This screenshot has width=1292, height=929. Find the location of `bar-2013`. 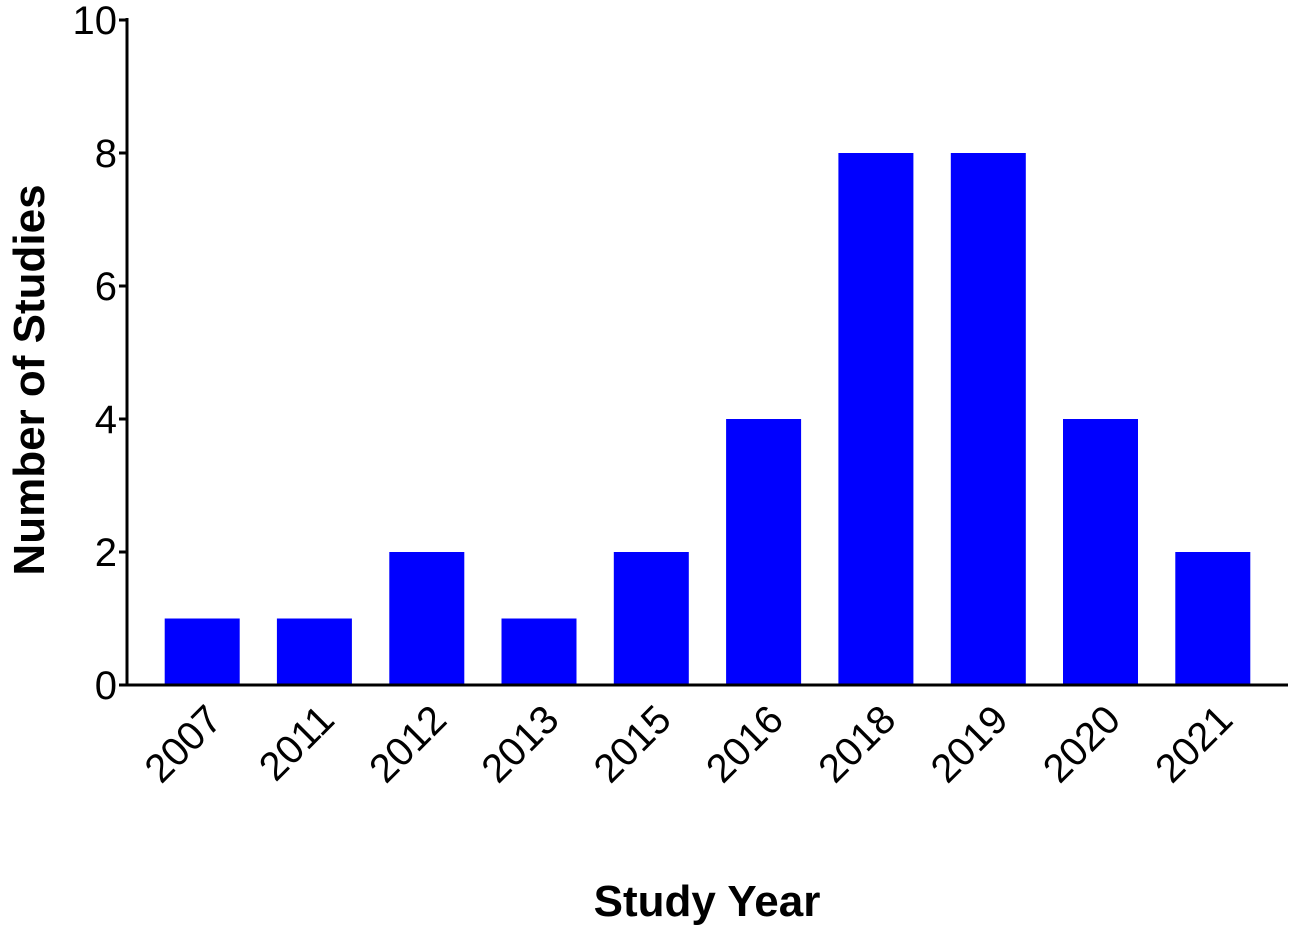

bar-2013 is located at coordinates (539, 651).